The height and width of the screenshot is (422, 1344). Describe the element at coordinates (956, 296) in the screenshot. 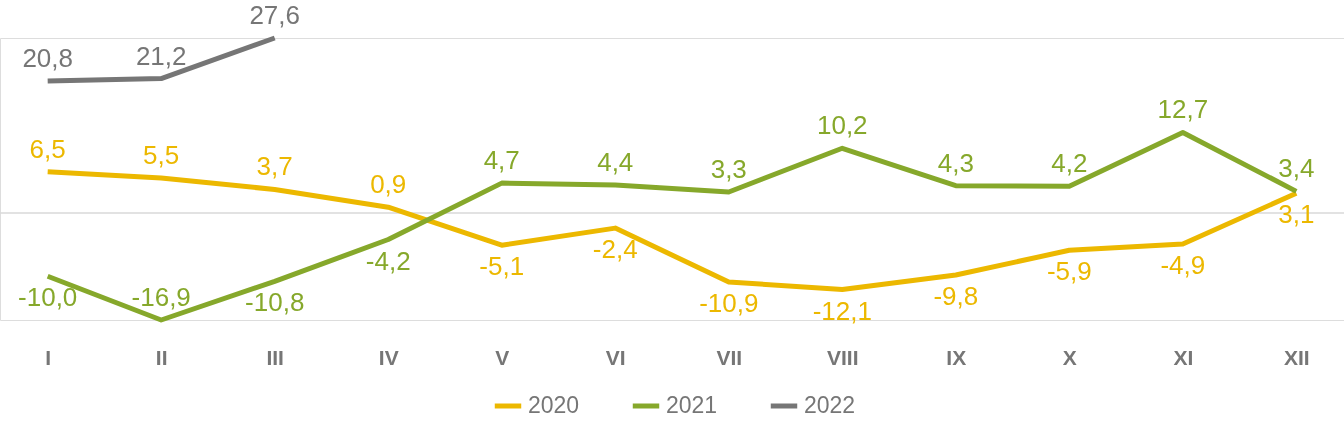

I see `data-label: -9,8` at that location.